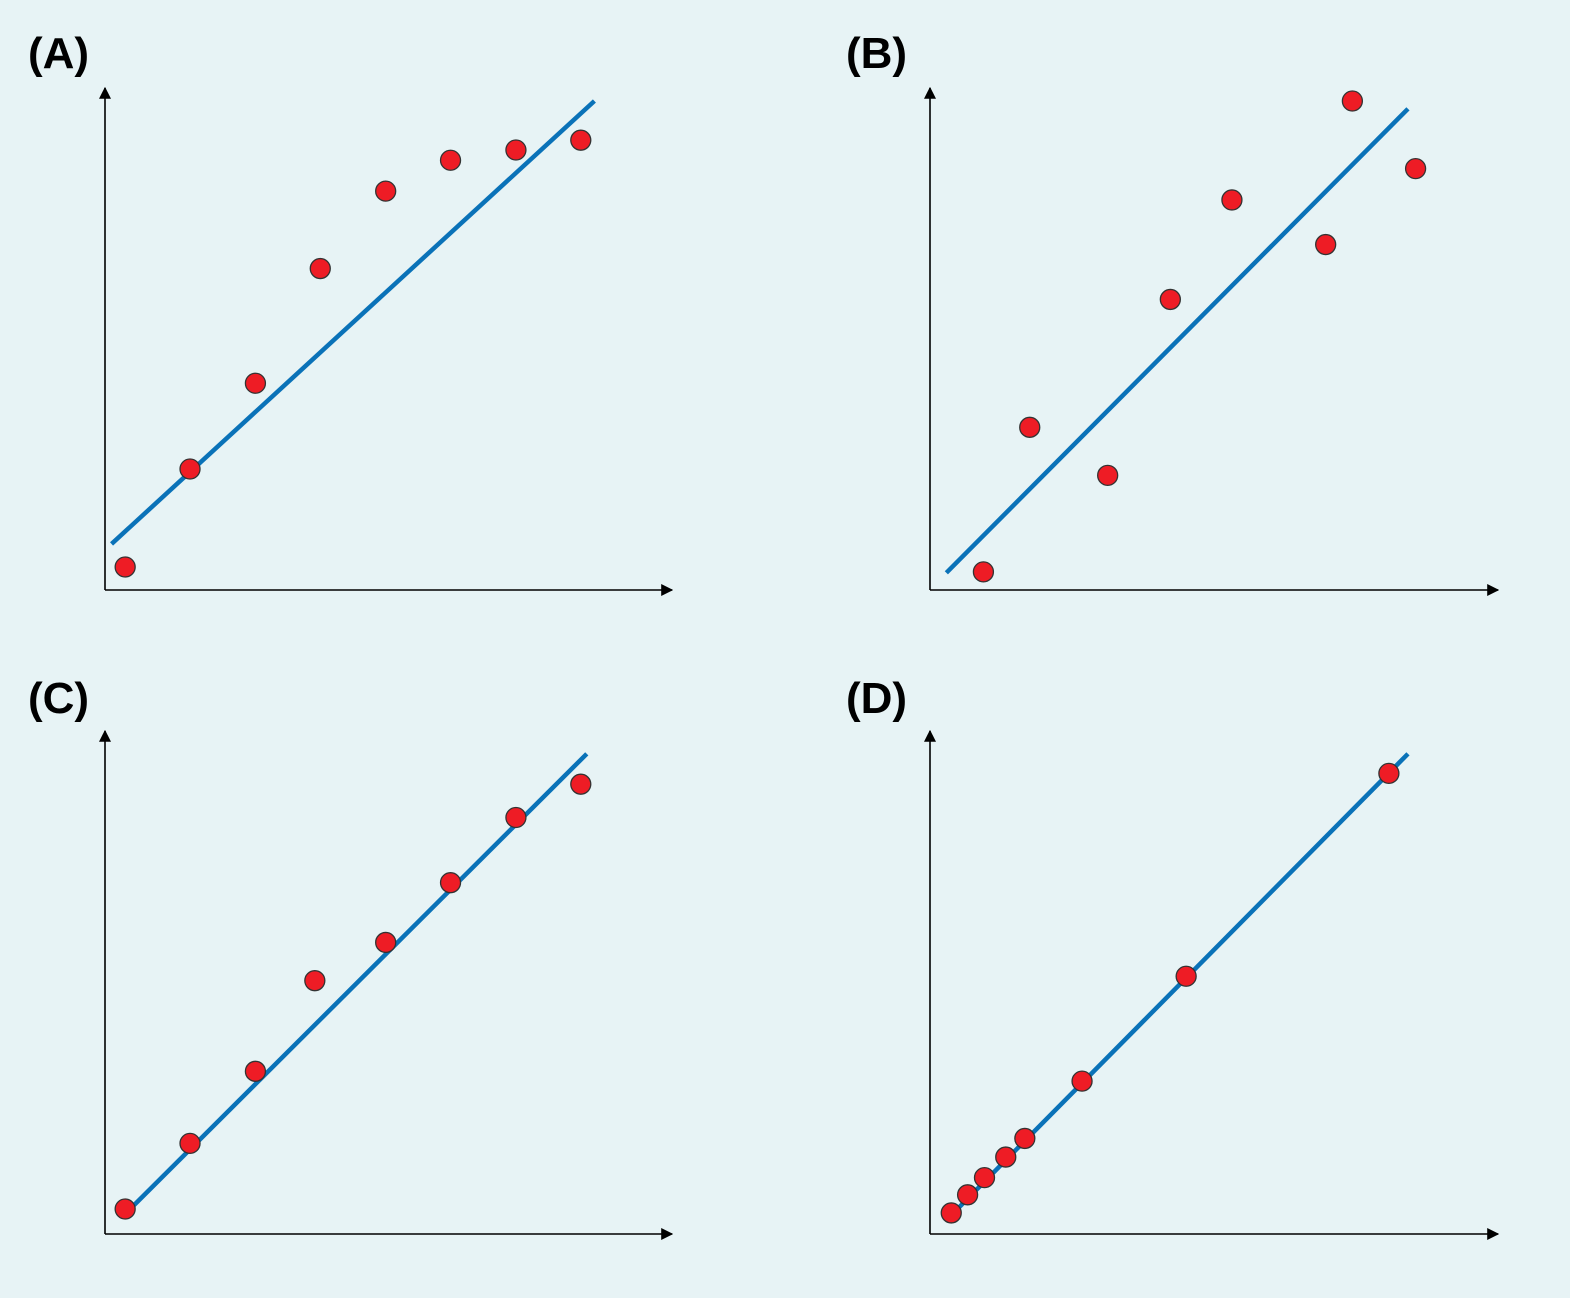 The image size is (1570, 1298). I want to click on panel-label-b: (B), so click(876, 53).